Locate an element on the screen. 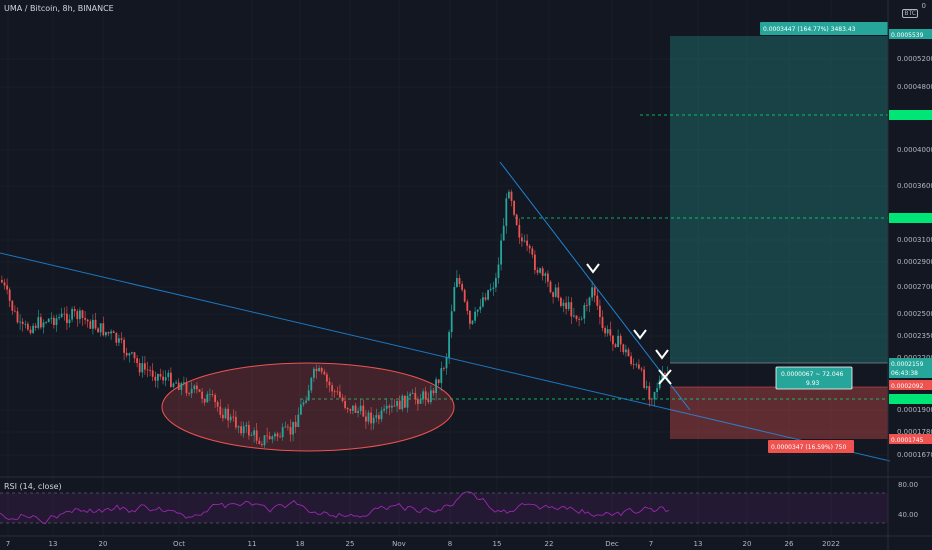 The image size is (932, 550). position-info-box is located at coordinates (814, 378).